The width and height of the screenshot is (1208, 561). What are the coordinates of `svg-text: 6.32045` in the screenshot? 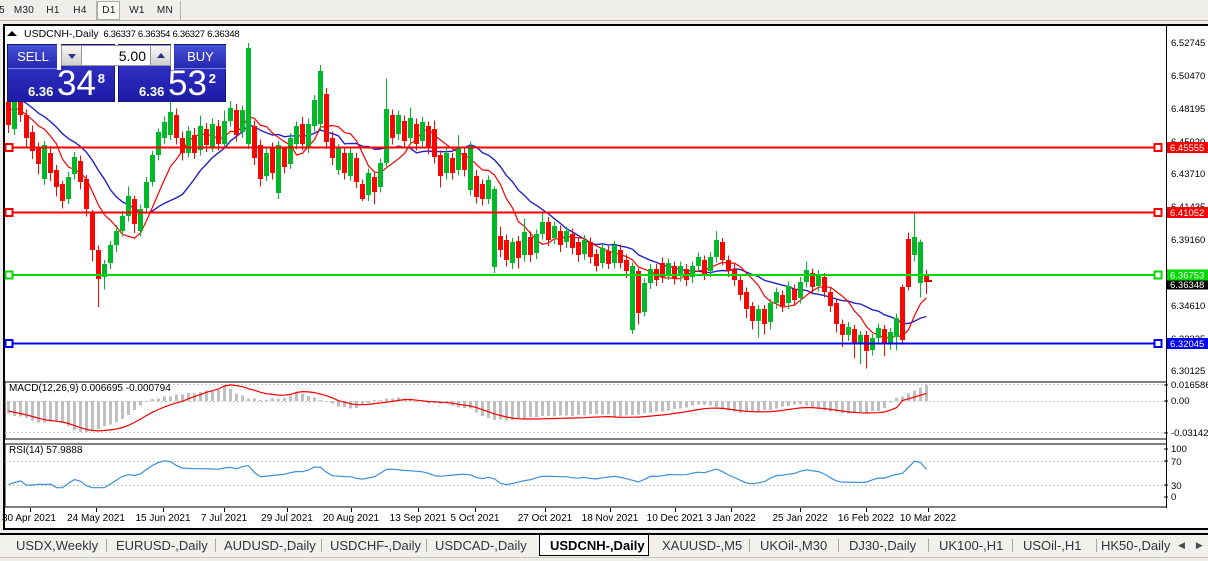 It's located at (1187, 344).